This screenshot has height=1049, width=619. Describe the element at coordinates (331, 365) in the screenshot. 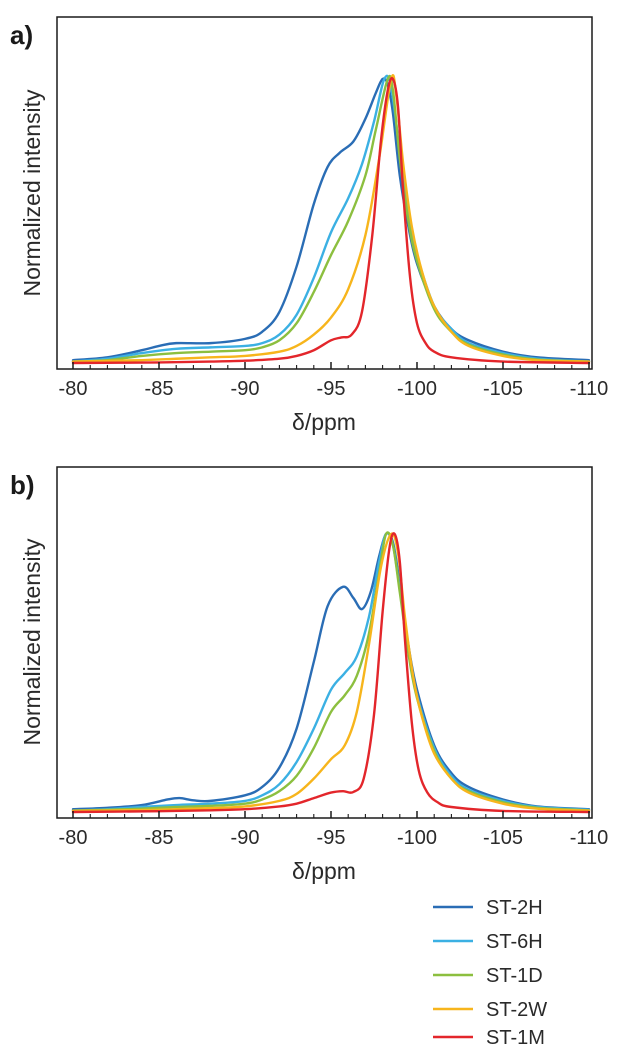

I see `panel-a-ticks` at that location.